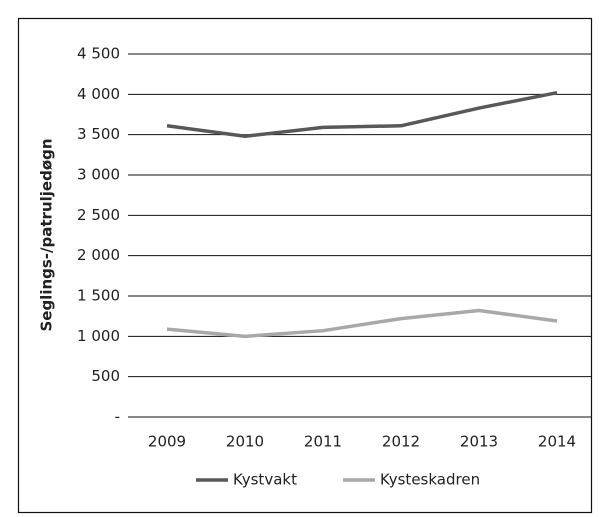 Image resolution: width=608 pixels, height=517 pixels. I want to click on x-tick-label: 2013, so click(479, 442).